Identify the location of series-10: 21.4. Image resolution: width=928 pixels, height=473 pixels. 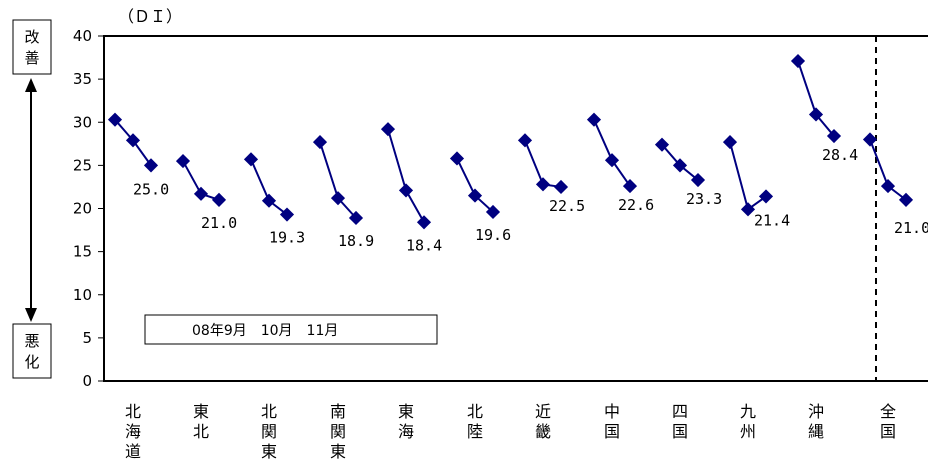
(756, 182).